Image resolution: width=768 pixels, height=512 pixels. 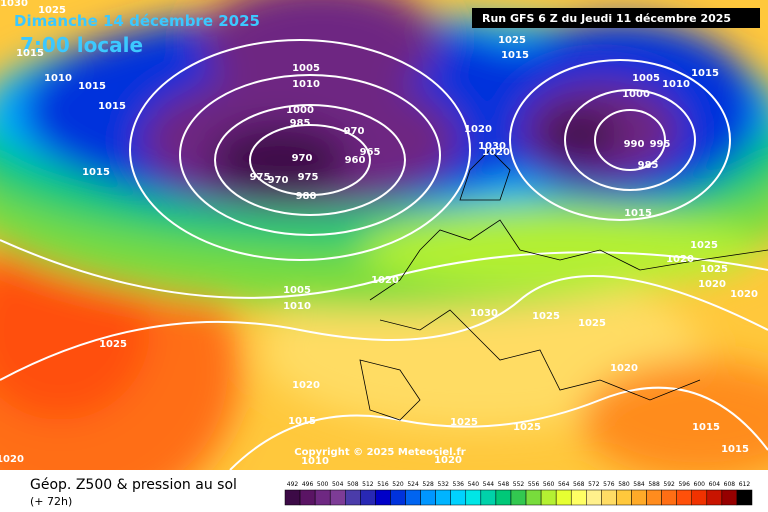 What do you see at coordinates (489, 484) in the screenshot?
I see `colorbar-label: 544` at bounding box center [489, 484].